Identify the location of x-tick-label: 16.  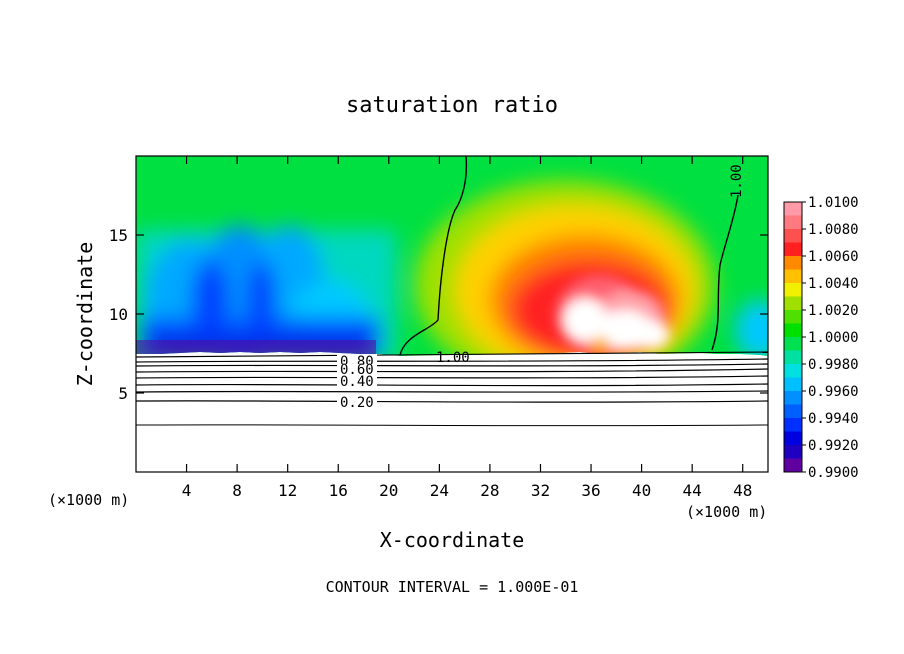
(338, 490).